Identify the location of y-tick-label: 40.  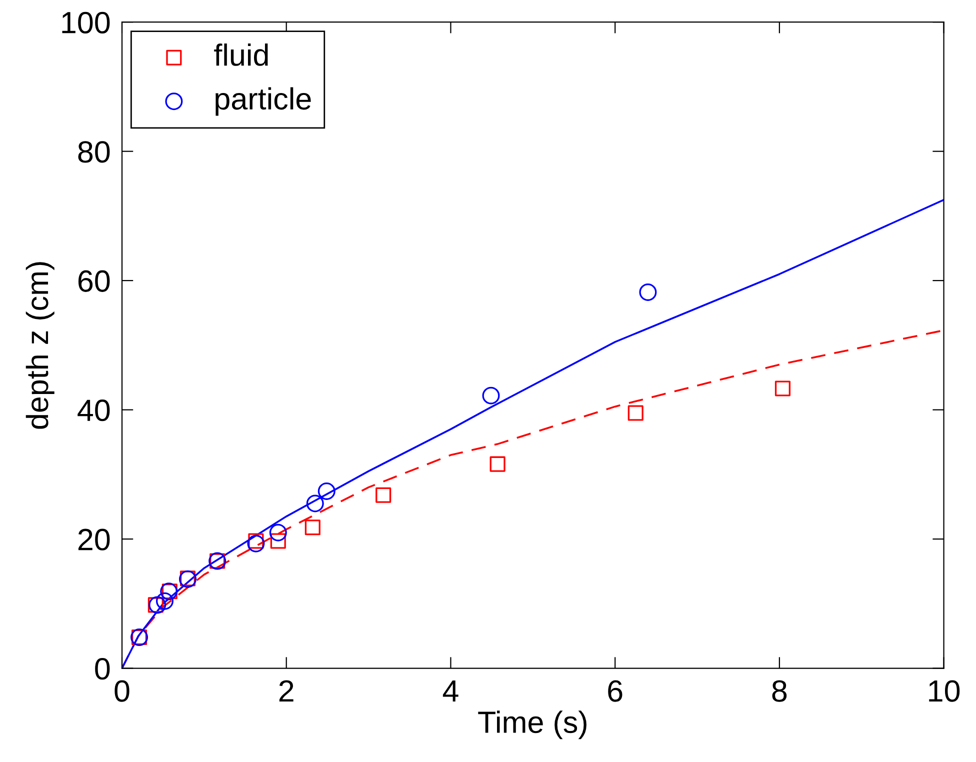
(94, 411).